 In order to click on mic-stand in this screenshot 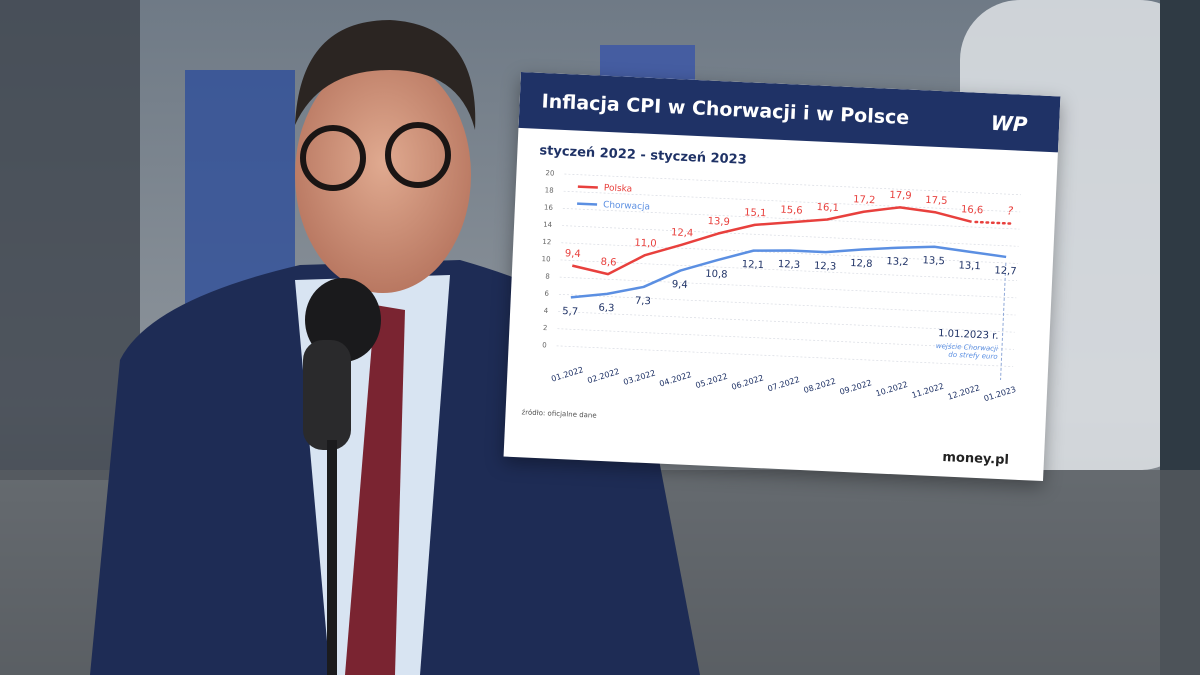, I will do `click(332, 557)`.